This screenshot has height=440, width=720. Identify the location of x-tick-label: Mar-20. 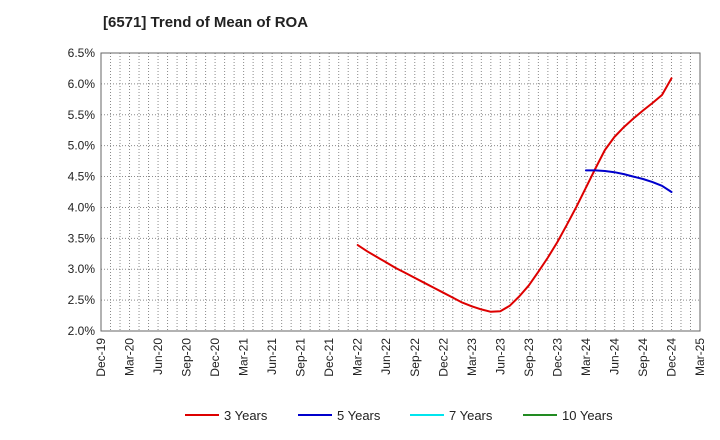
(130, 357).